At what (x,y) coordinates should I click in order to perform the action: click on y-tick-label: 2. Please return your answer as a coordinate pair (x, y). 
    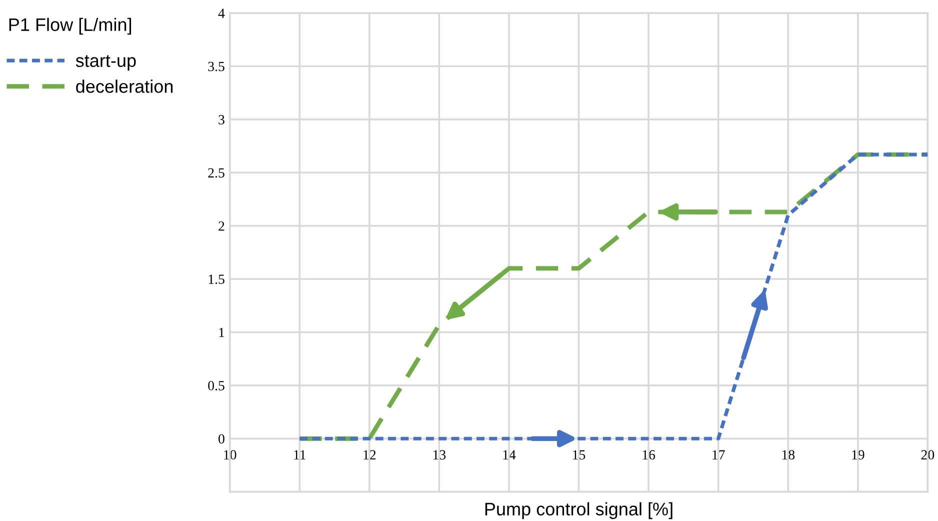
    Looking at the image, I should click on (221, 226).